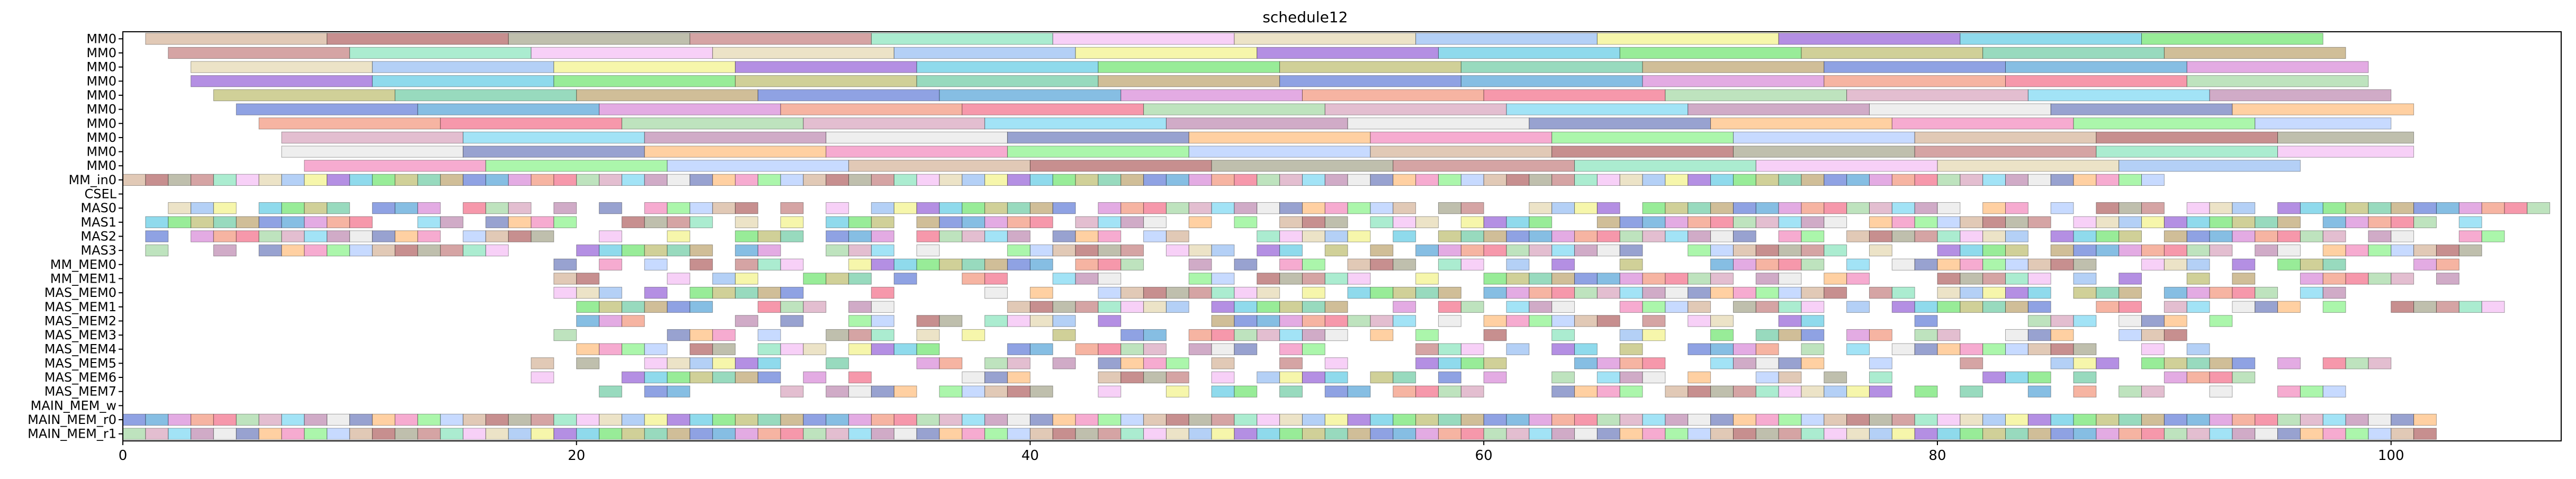 This screenshot has height=479, width=2576. Describe the element at coordinates (98, 208) in the screenshot. I see `y-tick-label: MAS0` at that location.